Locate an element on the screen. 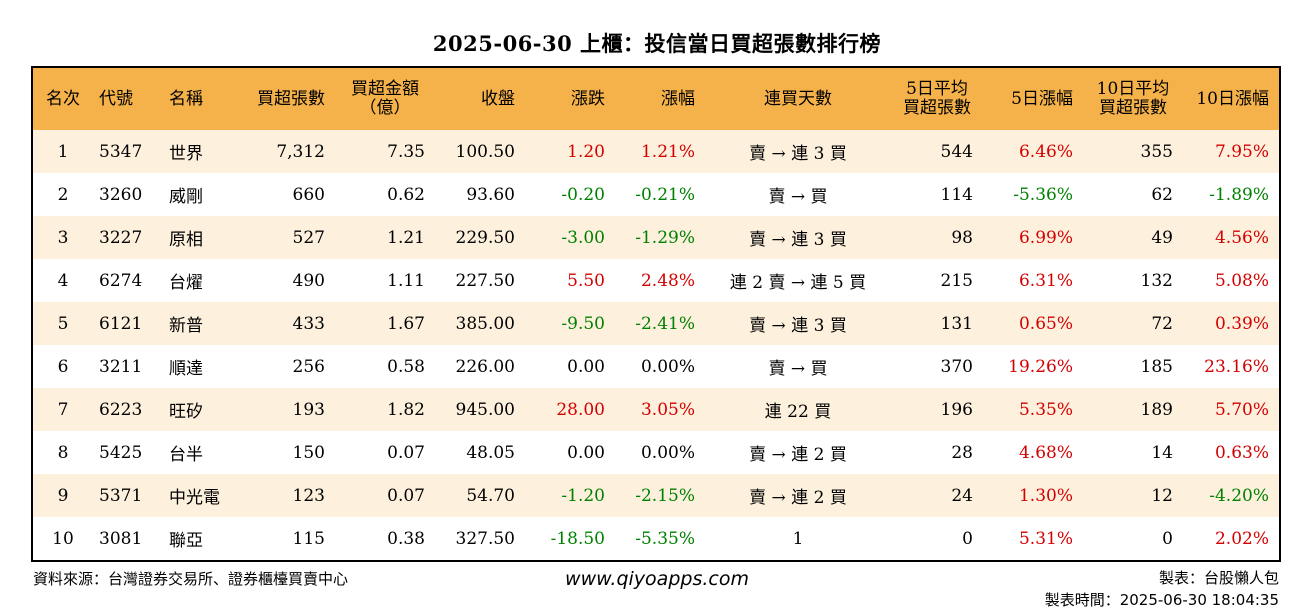 The image size is (1314, 612). cell-avg10: 62 is located at coordinates (1133, 194).